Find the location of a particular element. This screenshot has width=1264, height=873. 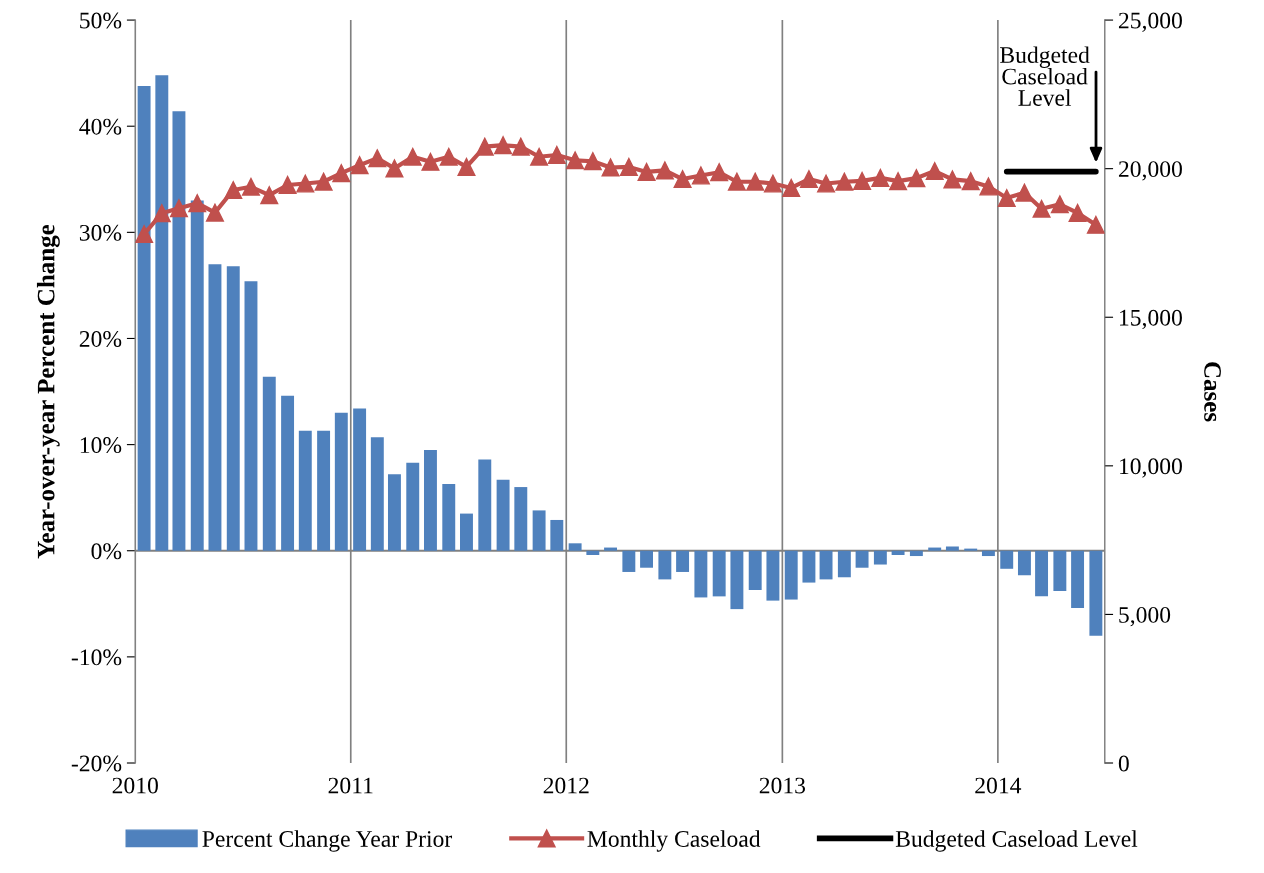

y2-tick-label: 10,000 is located at coordinates (1151, 468).